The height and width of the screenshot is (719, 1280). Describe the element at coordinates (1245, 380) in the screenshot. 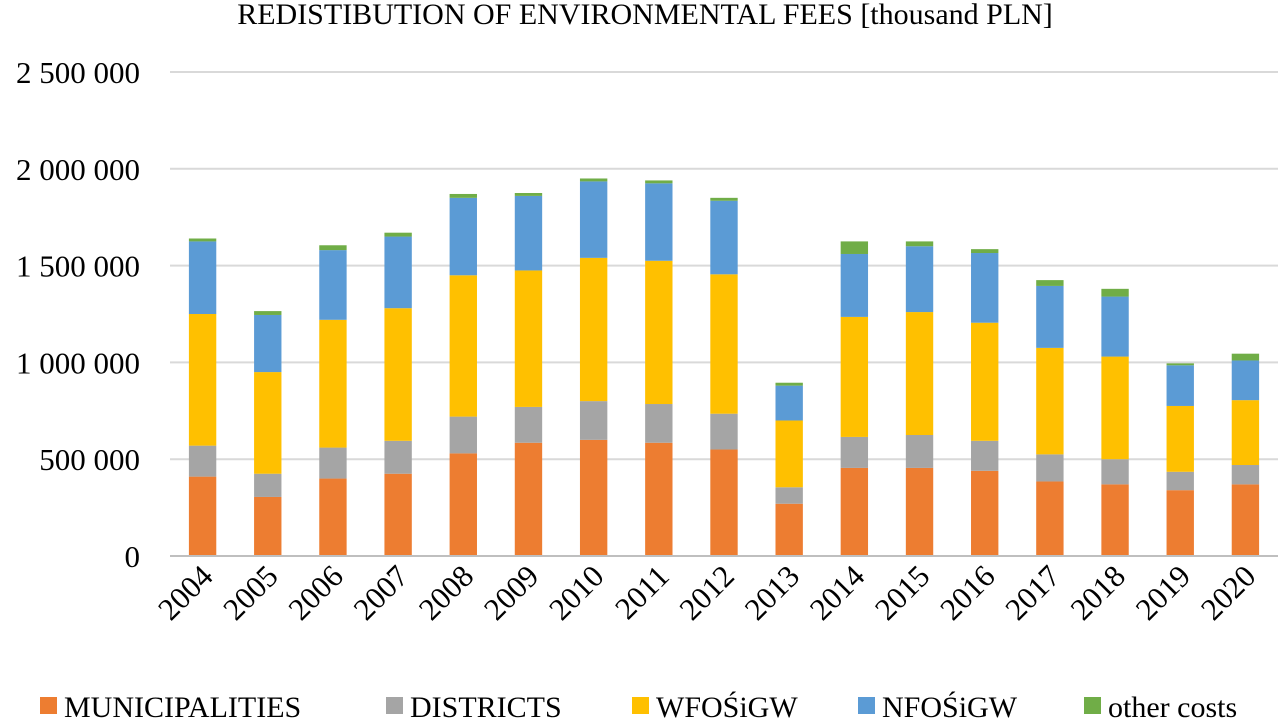

I see `bar-nfo-igw-2020` at that location.